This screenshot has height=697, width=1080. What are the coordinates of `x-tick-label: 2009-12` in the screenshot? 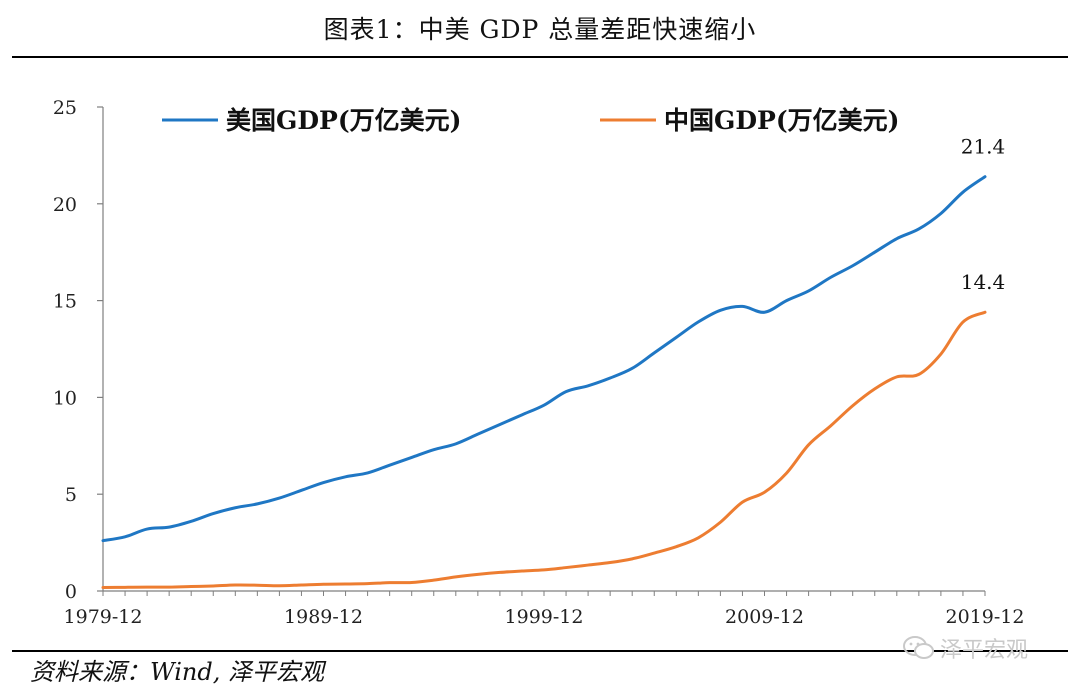 It's located at (764, 617).